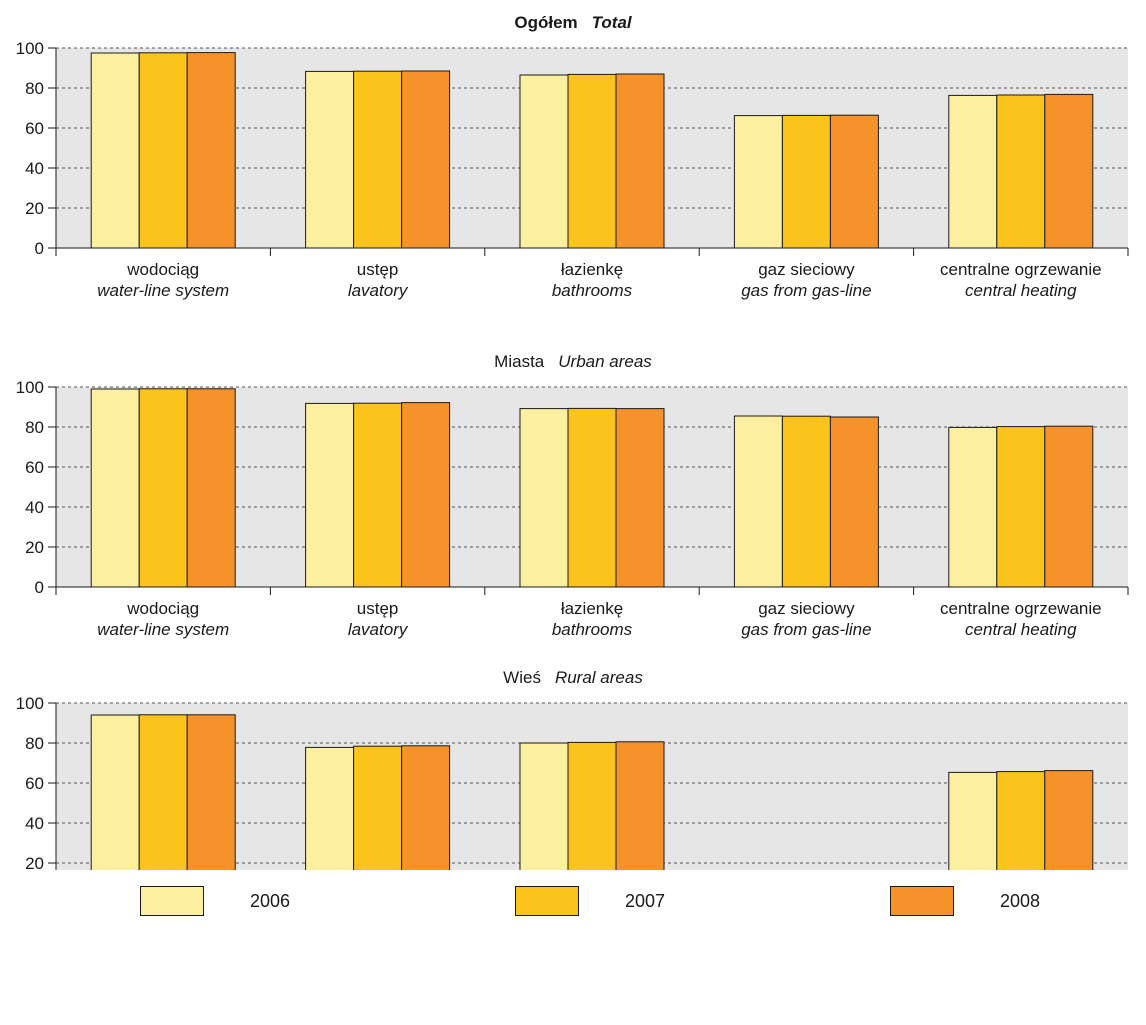  What do you see at coordinates (645, 900) in the screenshot?
I see `legend-label-2007: 2007` at bounding box center [645, 900].